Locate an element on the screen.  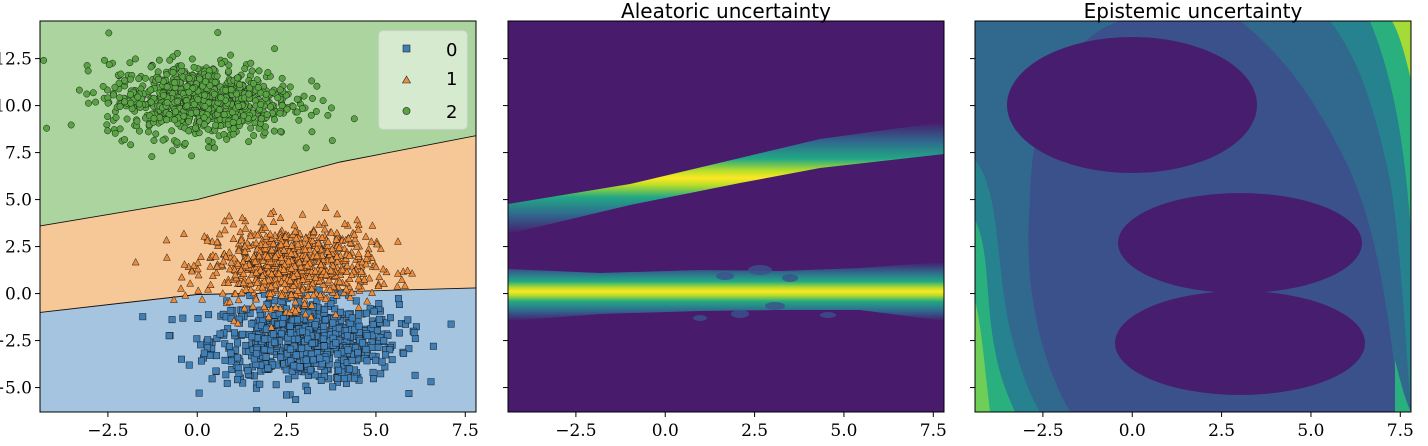
y-tick-label: 0.0 is located at coordinates (18, 295).